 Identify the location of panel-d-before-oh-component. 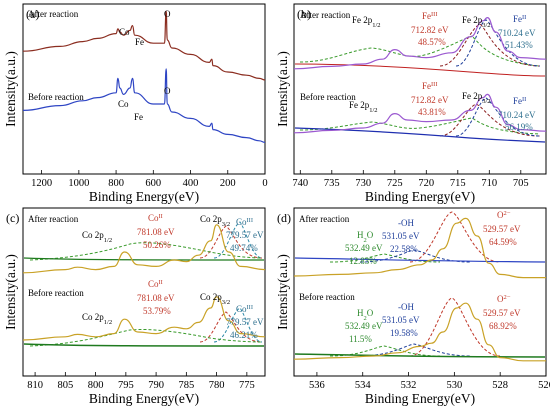
(415, 350).